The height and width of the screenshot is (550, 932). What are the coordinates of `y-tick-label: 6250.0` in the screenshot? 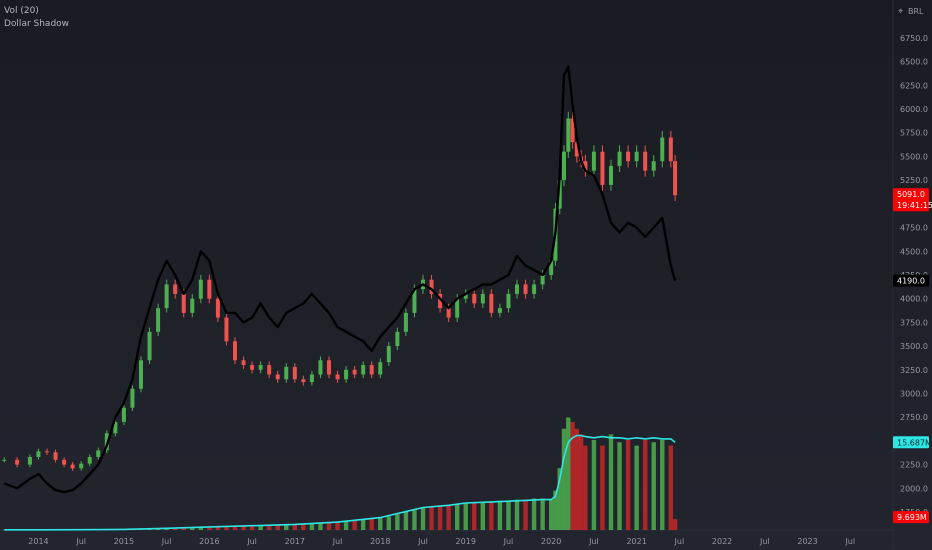 It's located at (914, 85).